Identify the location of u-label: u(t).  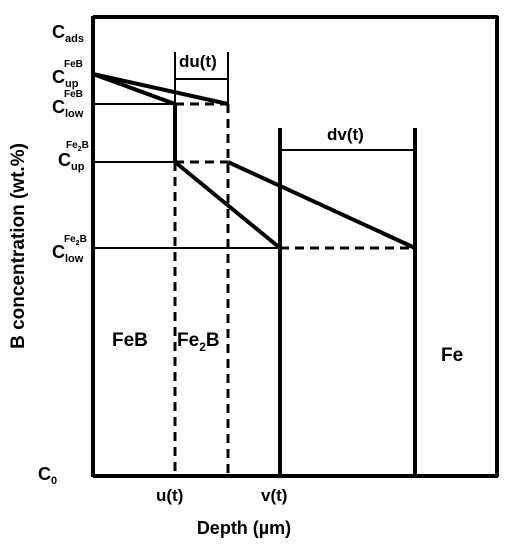
(169, 495).